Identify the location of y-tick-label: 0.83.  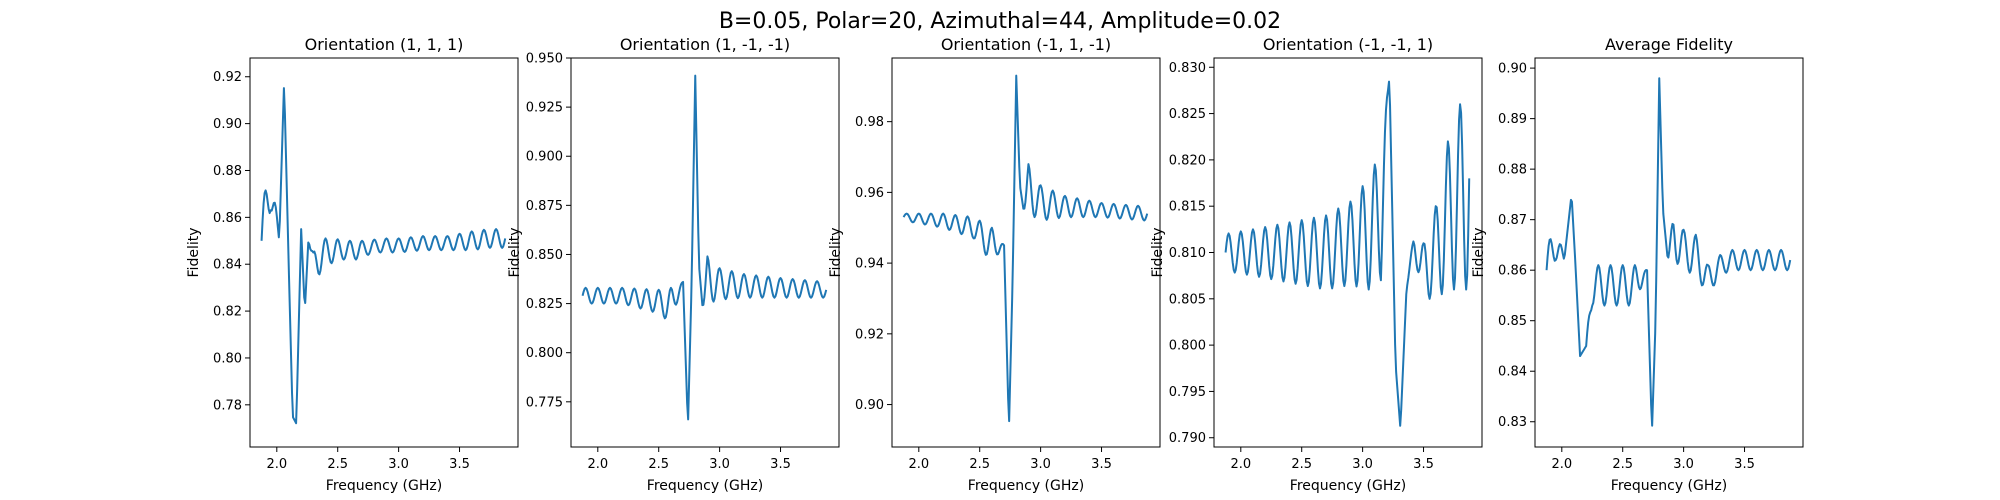
(1512, 422).